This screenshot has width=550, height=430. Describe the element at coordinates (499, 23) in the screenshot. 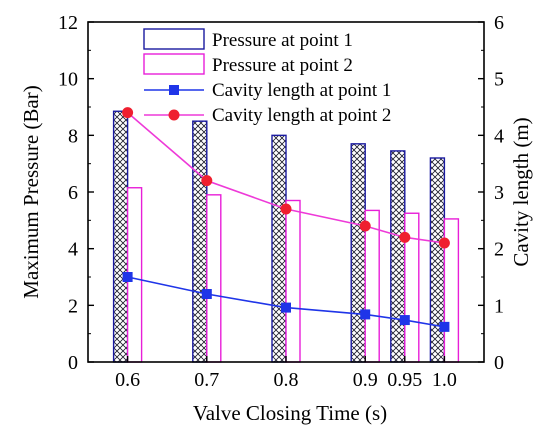

I see `right-tick-label: 6` at that location.